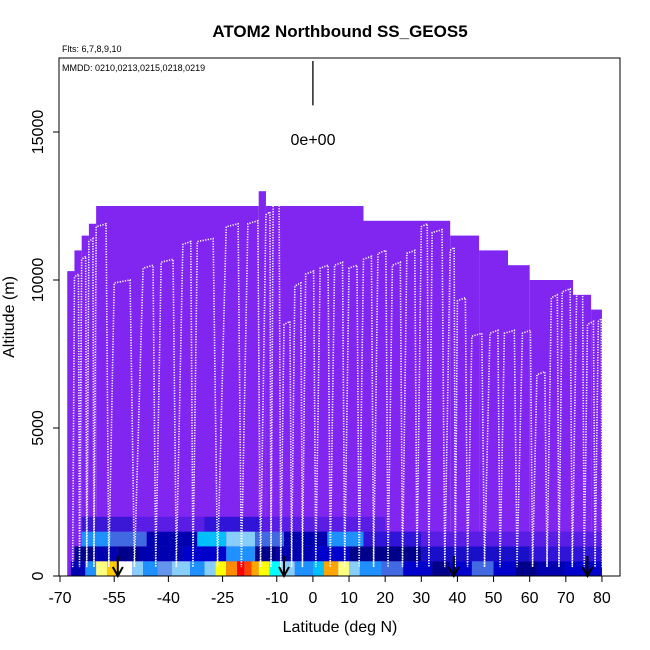 Image resolution: width=650 pixels, height=650 pixels. What do you see at coordinates (9, 317) in the screenshot?
I see `y-axis-label: Altitude (m)` at bounding box center [9, 317].